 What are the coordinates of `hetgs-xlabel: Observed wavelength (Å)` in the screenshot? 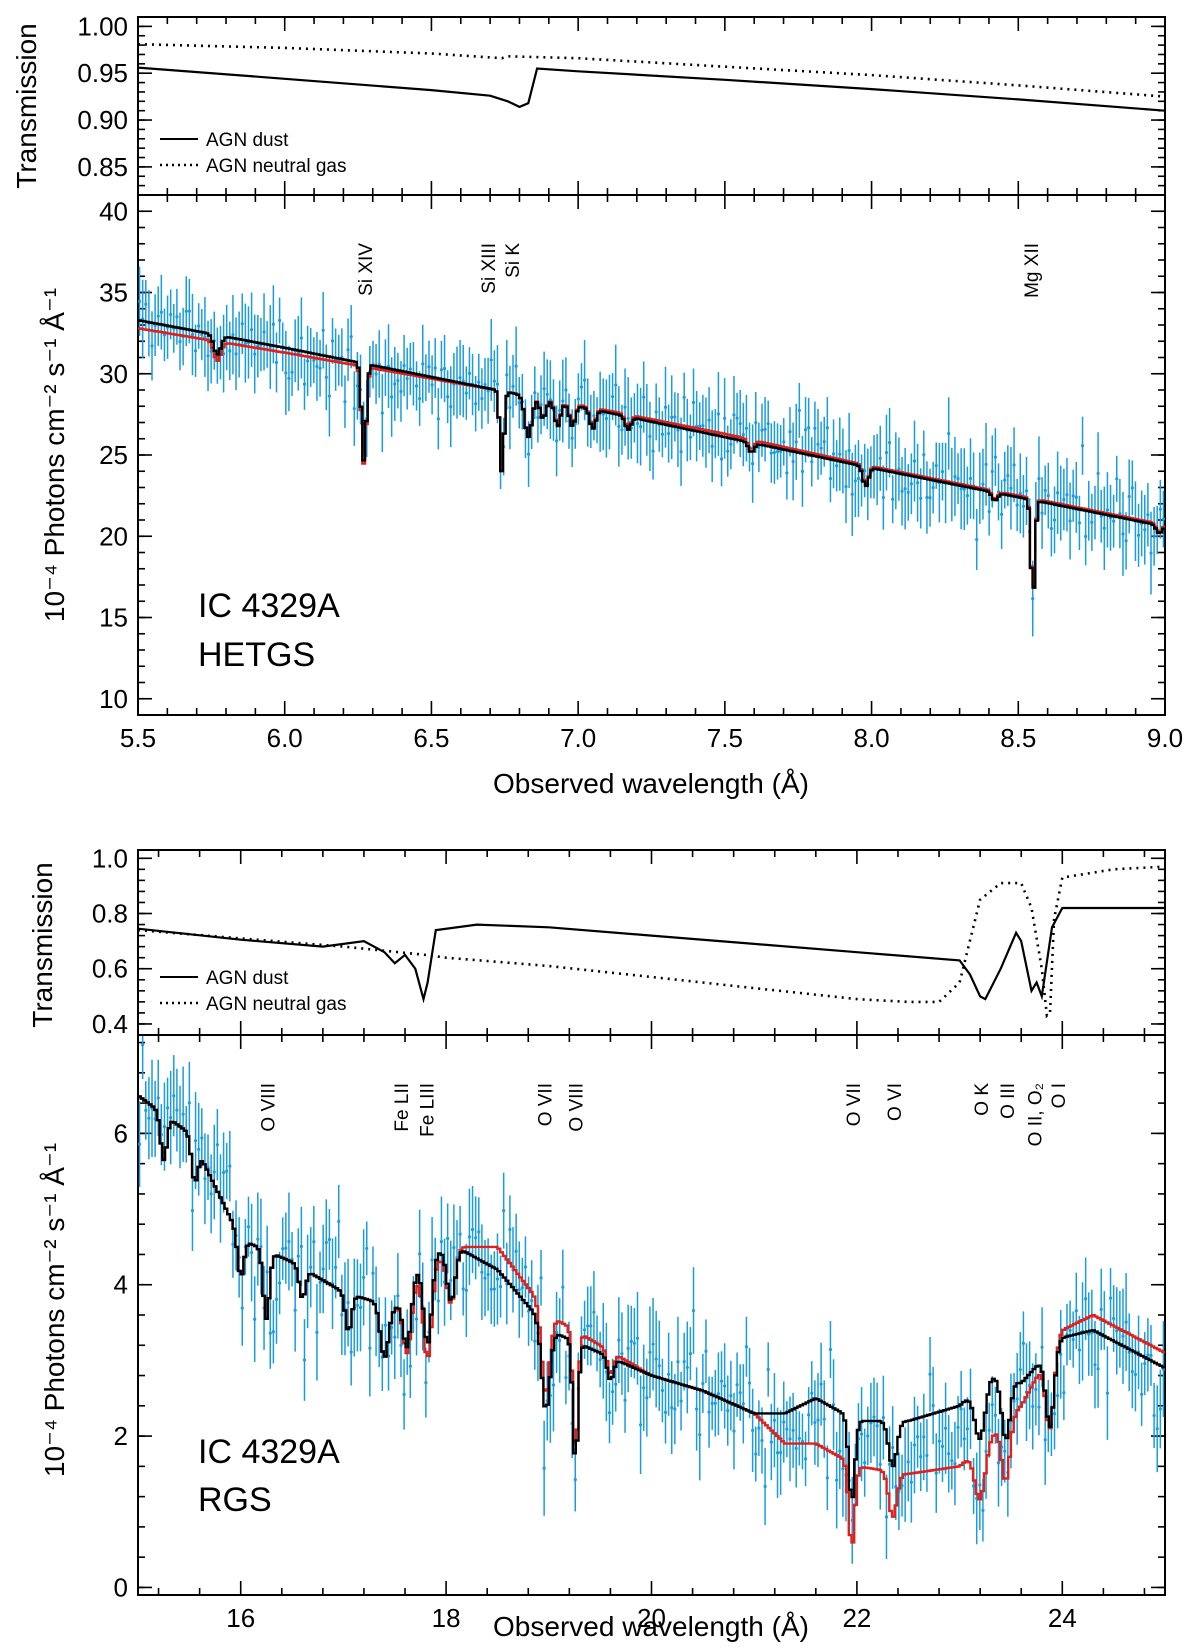 It's located at (651, 783).